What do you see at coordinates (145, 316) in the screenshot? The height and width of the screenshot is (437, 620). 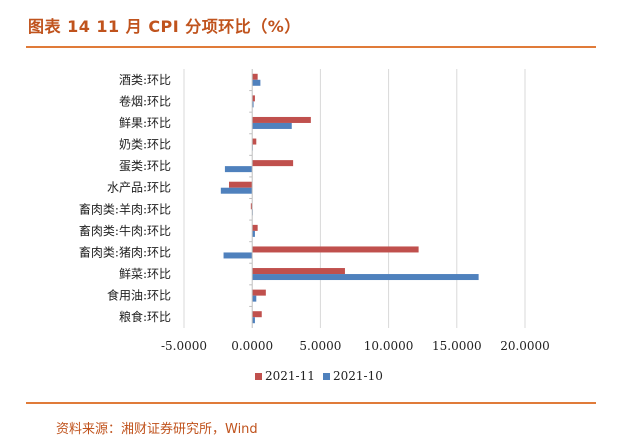 I see `category-label: 粮食:环比` at bounding box center [145, 316].